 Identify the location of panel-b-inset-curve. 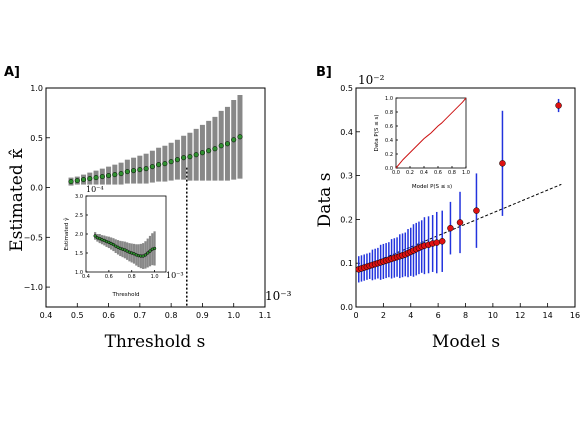
(431, 133).